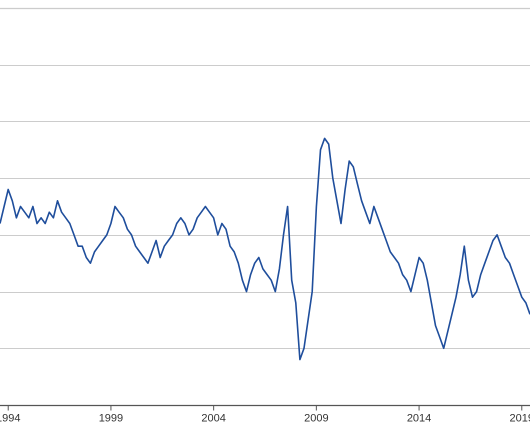 The height and width of the screenshot is (442, 530). I want to click on x-tick-label: 1994, so click(10, 419).